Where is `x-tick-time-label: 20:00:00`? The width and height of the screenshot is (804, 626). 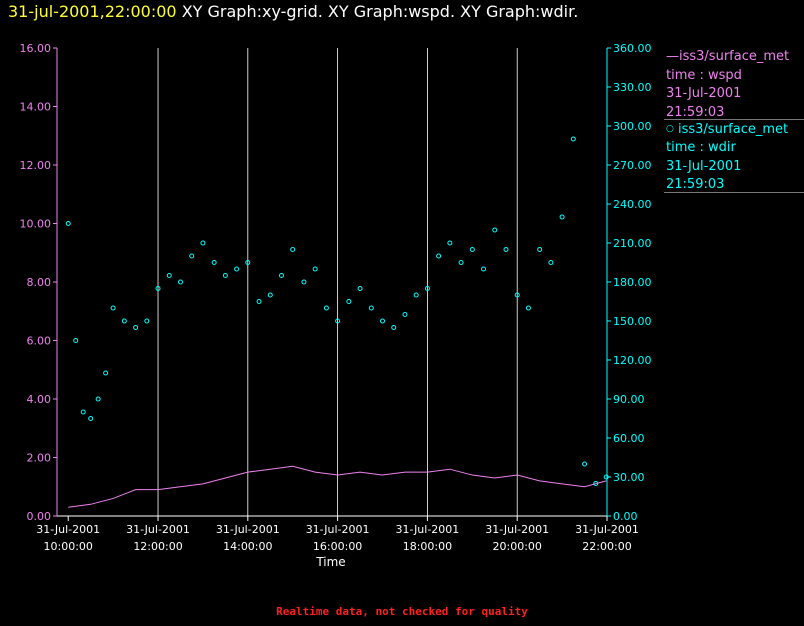
x-tick-time-label: 20:00:00 is located at coordinates (517, 546).